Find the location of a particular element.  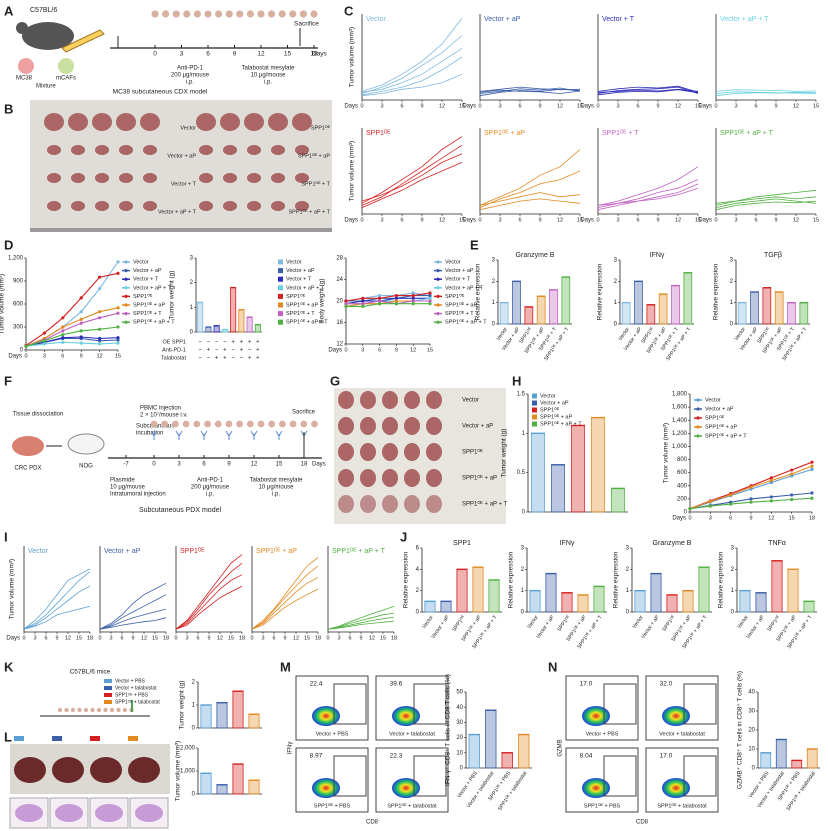

panel-letter: I is located at coordinates (6, 536).